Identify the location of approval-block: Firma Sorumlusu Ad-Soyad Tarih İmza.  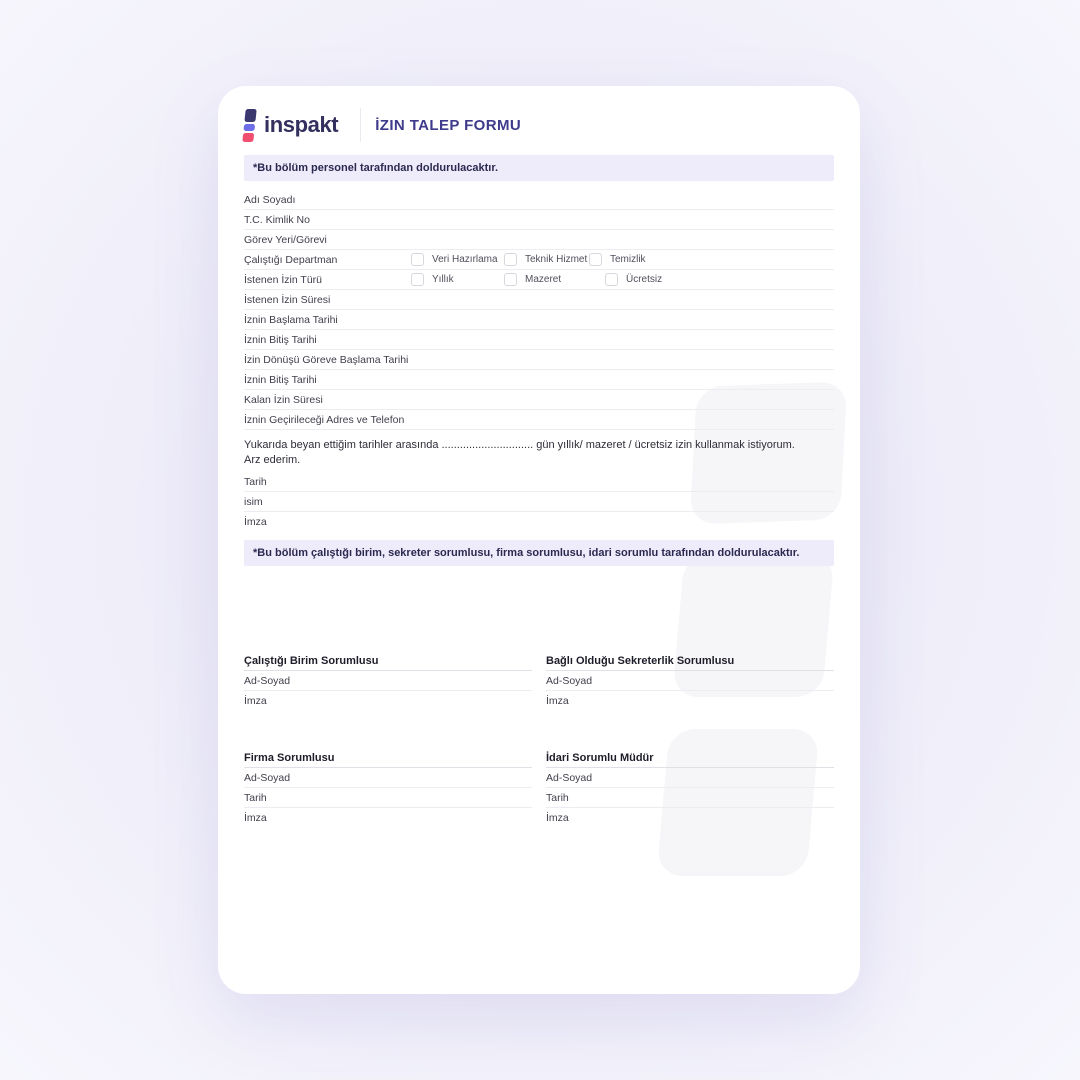
(388, 788).